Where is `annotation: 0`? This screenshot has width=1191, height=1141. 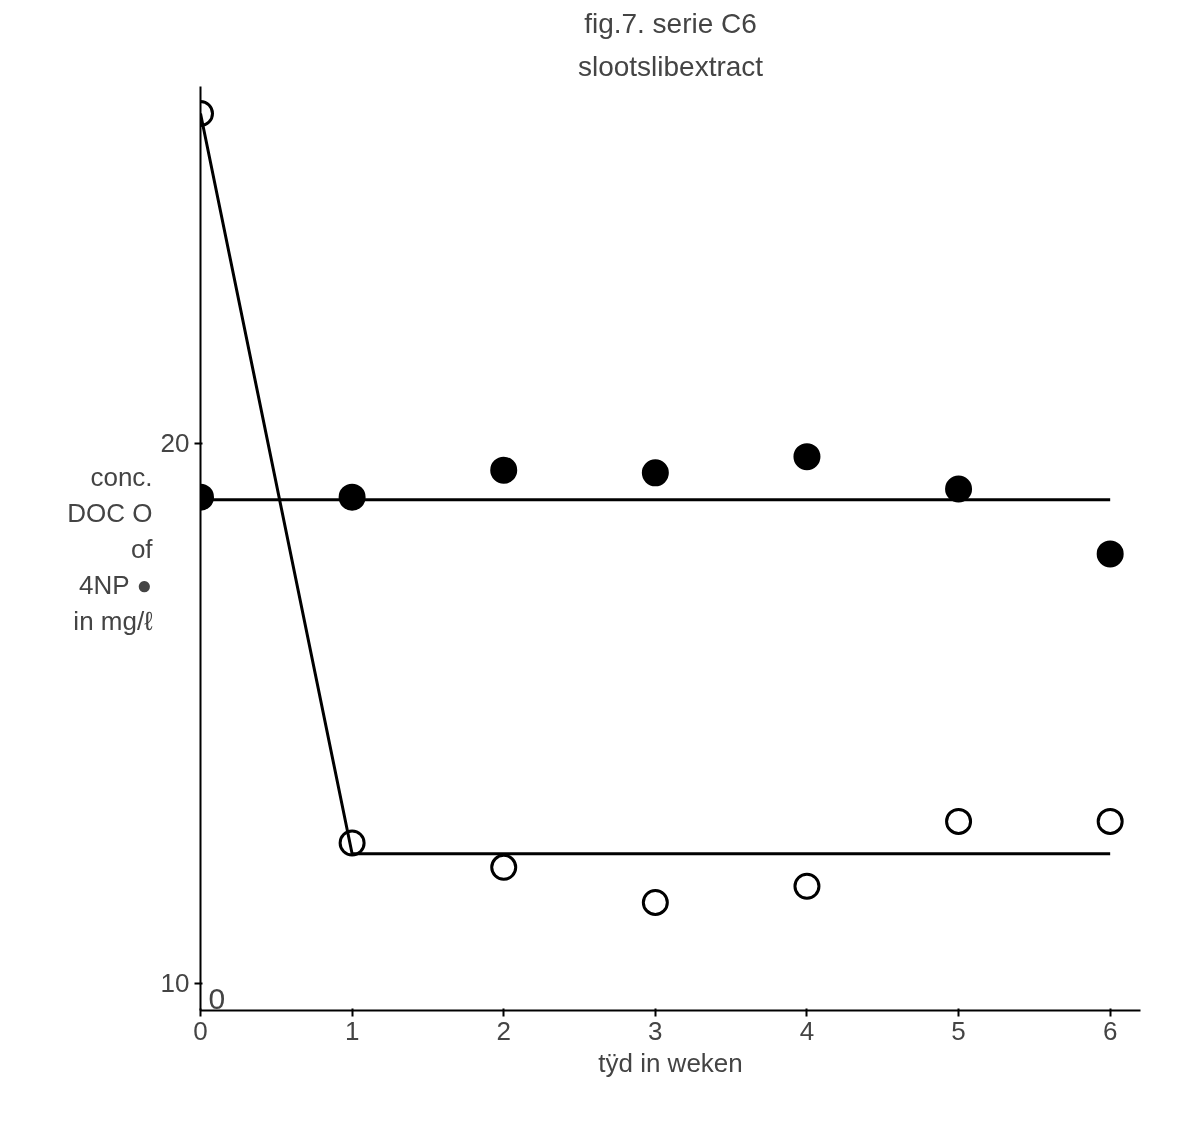
annotation: 0 is located at coordinates (217, 998).